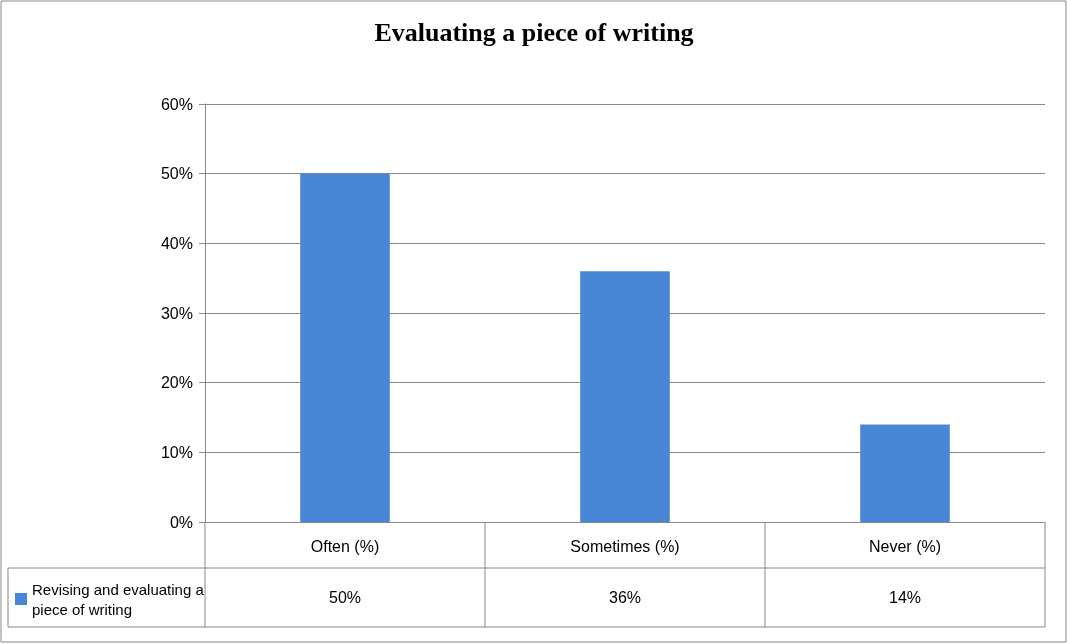 The image size is (1068, 644). I want to click on y-tick-label: 10%, so click(176, 452).